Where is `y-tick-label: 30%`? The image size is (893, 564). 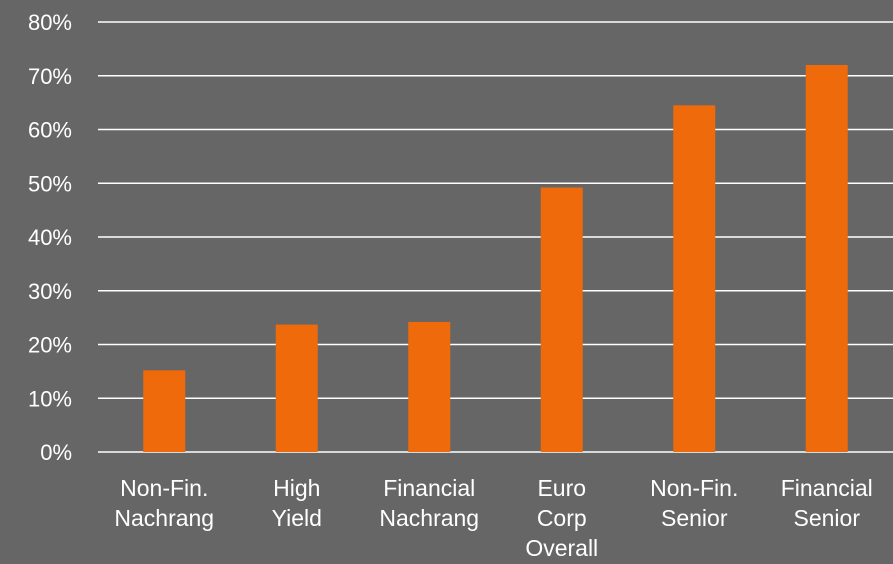 y-tick-label: 30% is located at coordinates (50, 291).